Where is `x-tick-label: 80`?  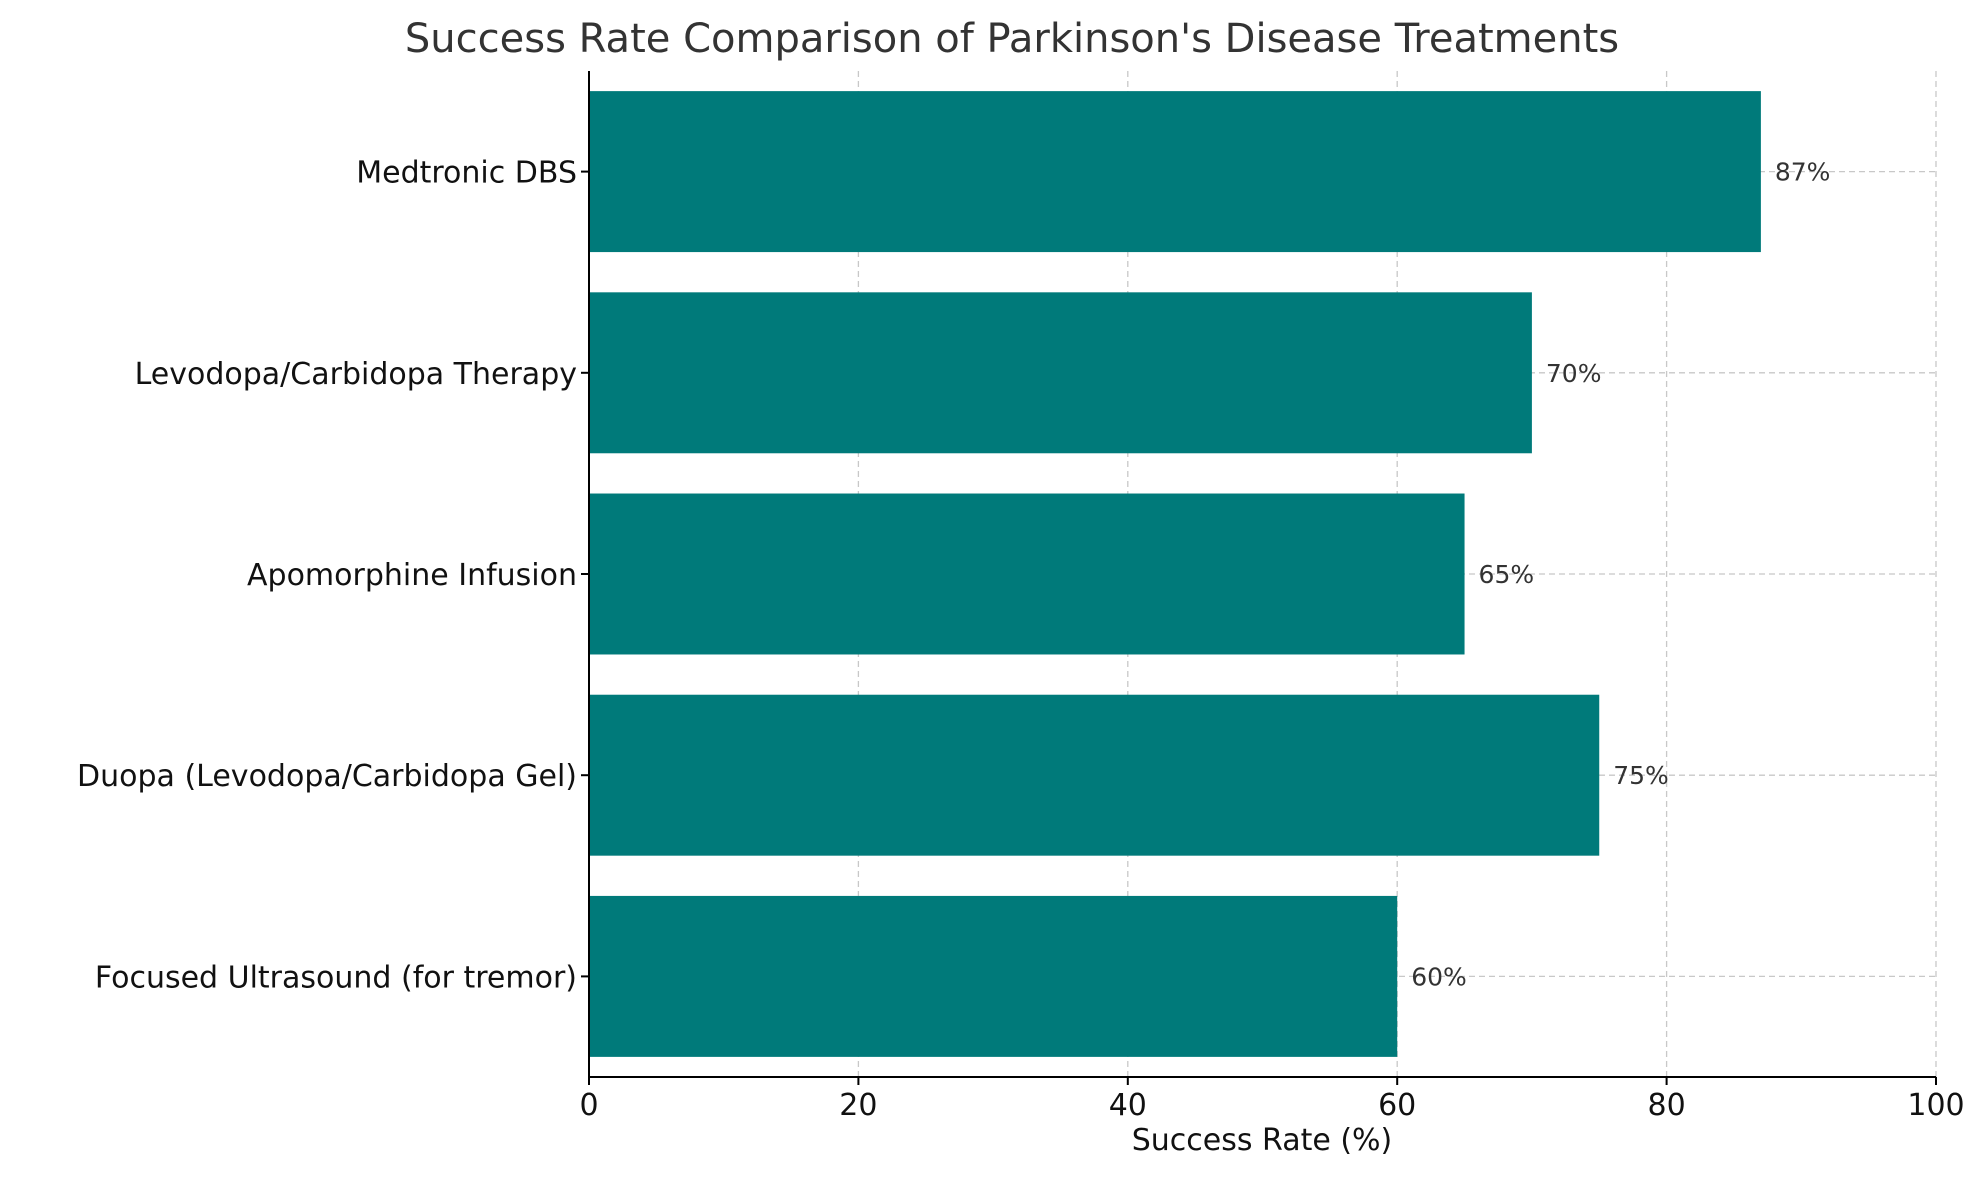 x-tick-label: 80 is located at coordinates (1667, 1105).